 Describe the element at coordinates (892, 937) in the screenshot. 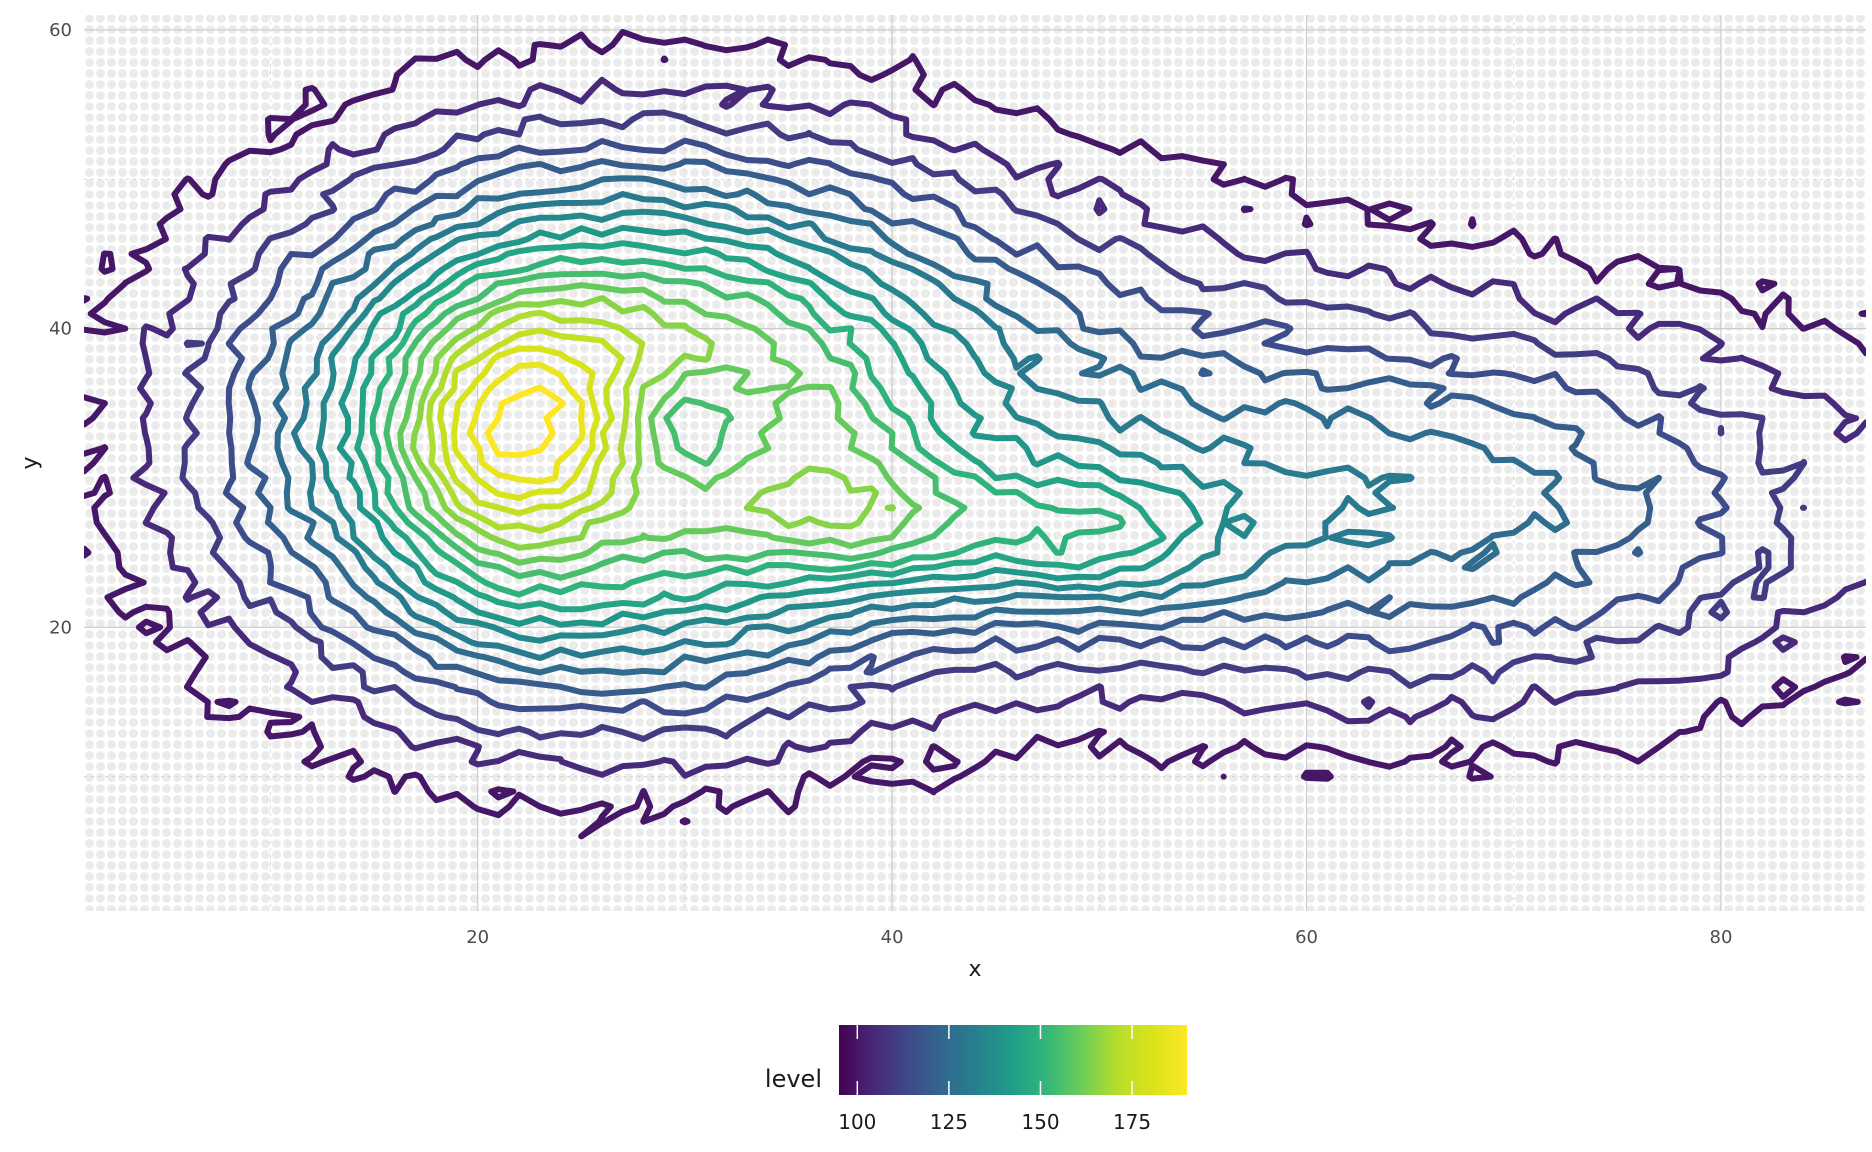

I see `x-tick-label: 40` at that location.